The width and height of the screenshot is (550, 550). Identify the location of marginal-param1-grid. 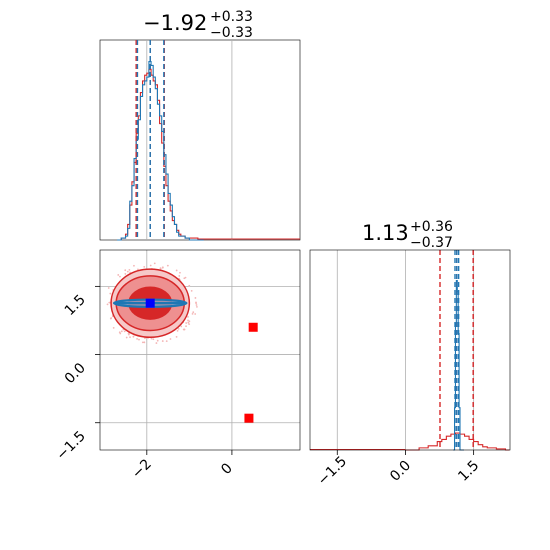
(189, 140).